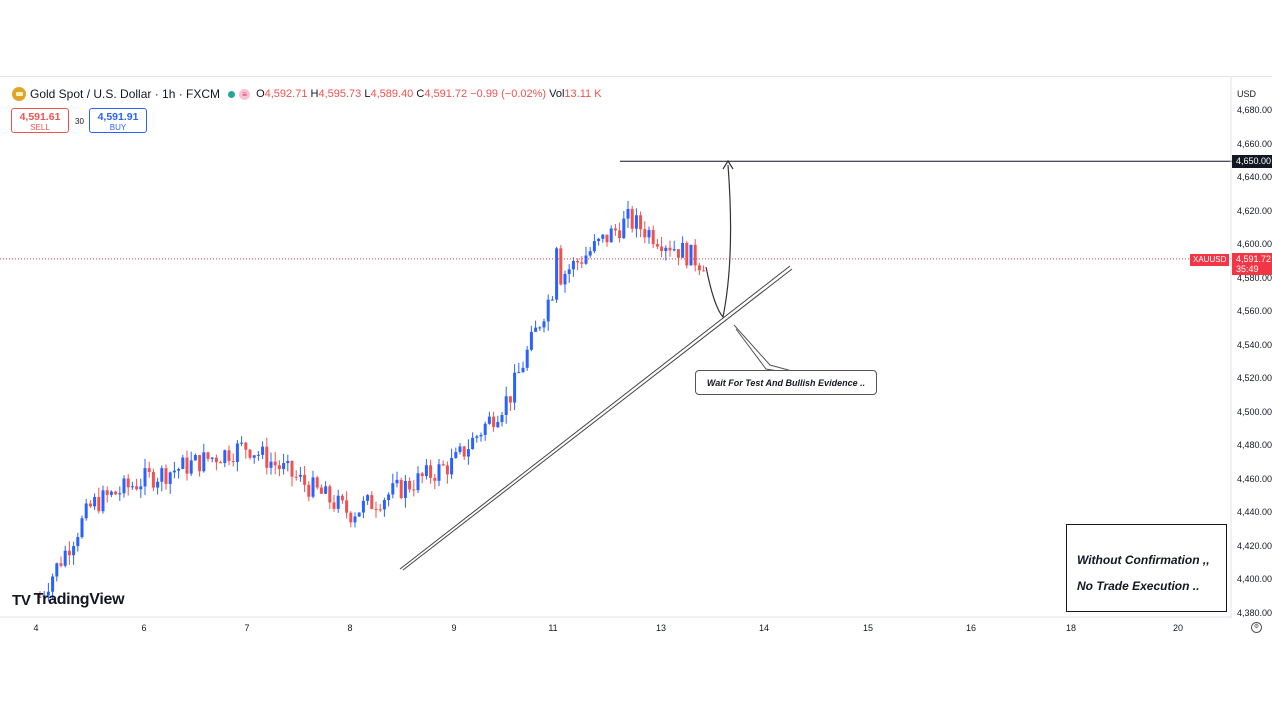  Describe the element at coordinates (1247, 94) in the screenshot. I see `axis-currency: USD` at that location.